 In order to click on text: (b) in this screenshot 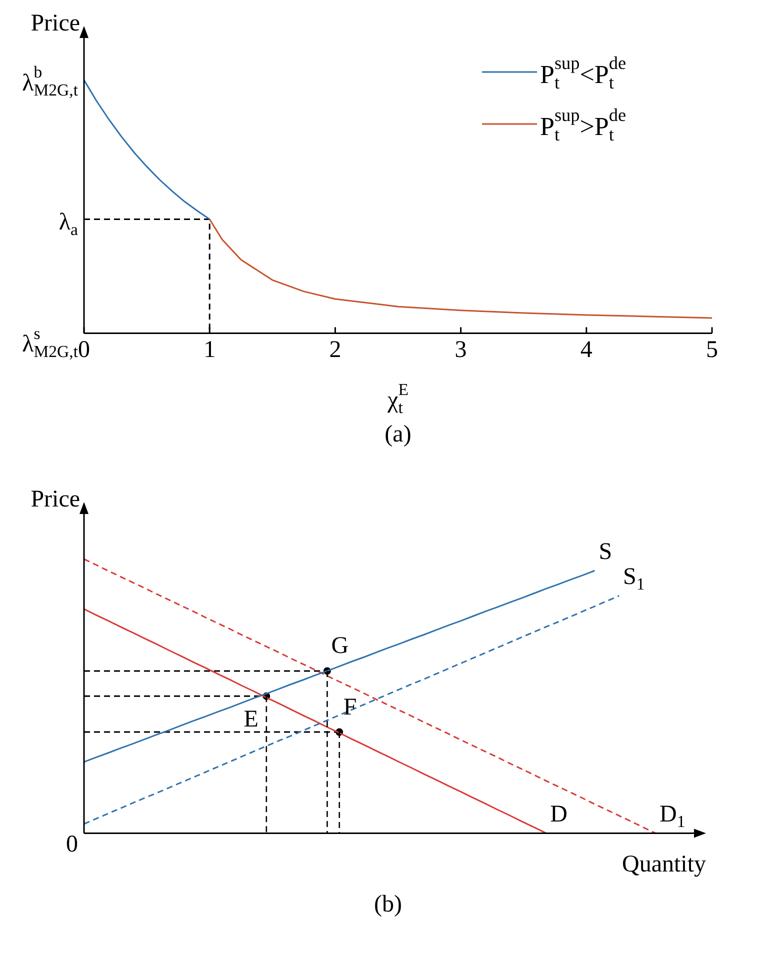, I will do `click(388, 904)`.